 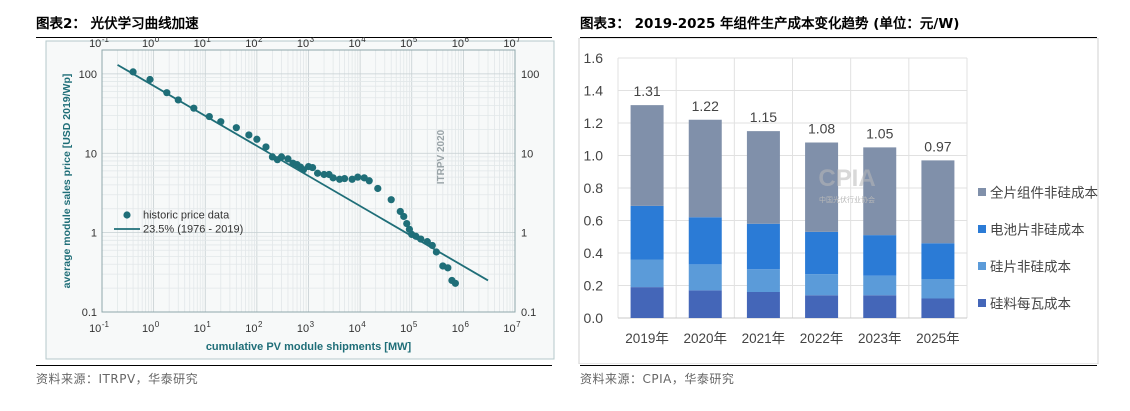 What do you see at coordinates (594, 91) in the screenshot?
I see `y-tick-label: 1.4` at bounding box center [594, 91].